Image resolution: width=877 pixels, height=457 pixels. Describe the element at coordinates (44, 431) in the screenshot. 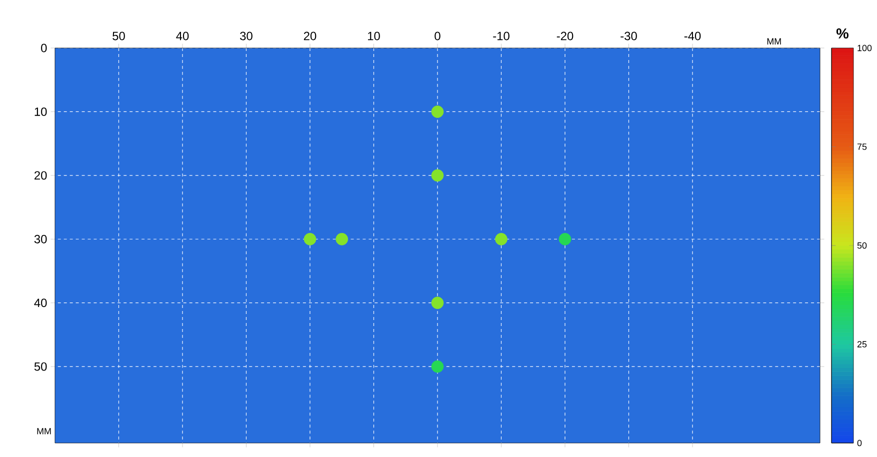

I see `y-axis-title: MM` at that location.